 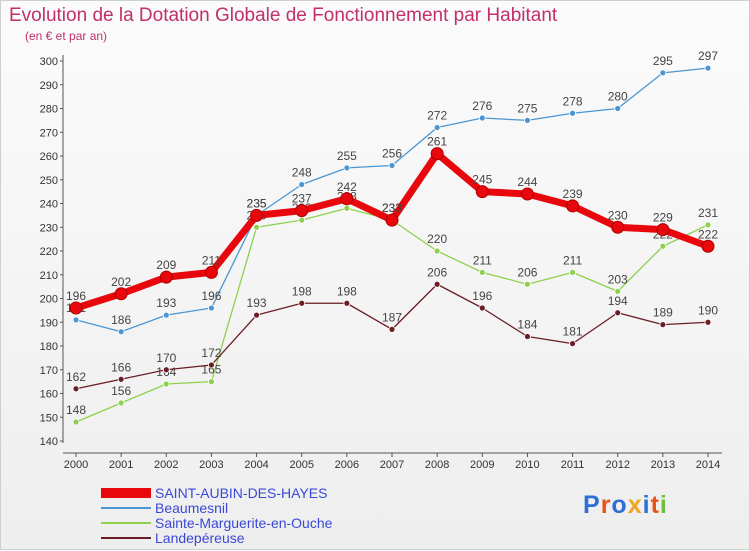 What do you see at coordinates (76, 410) in the screenshot?
I see `data-label: 148` at bounding box center [76, 410].